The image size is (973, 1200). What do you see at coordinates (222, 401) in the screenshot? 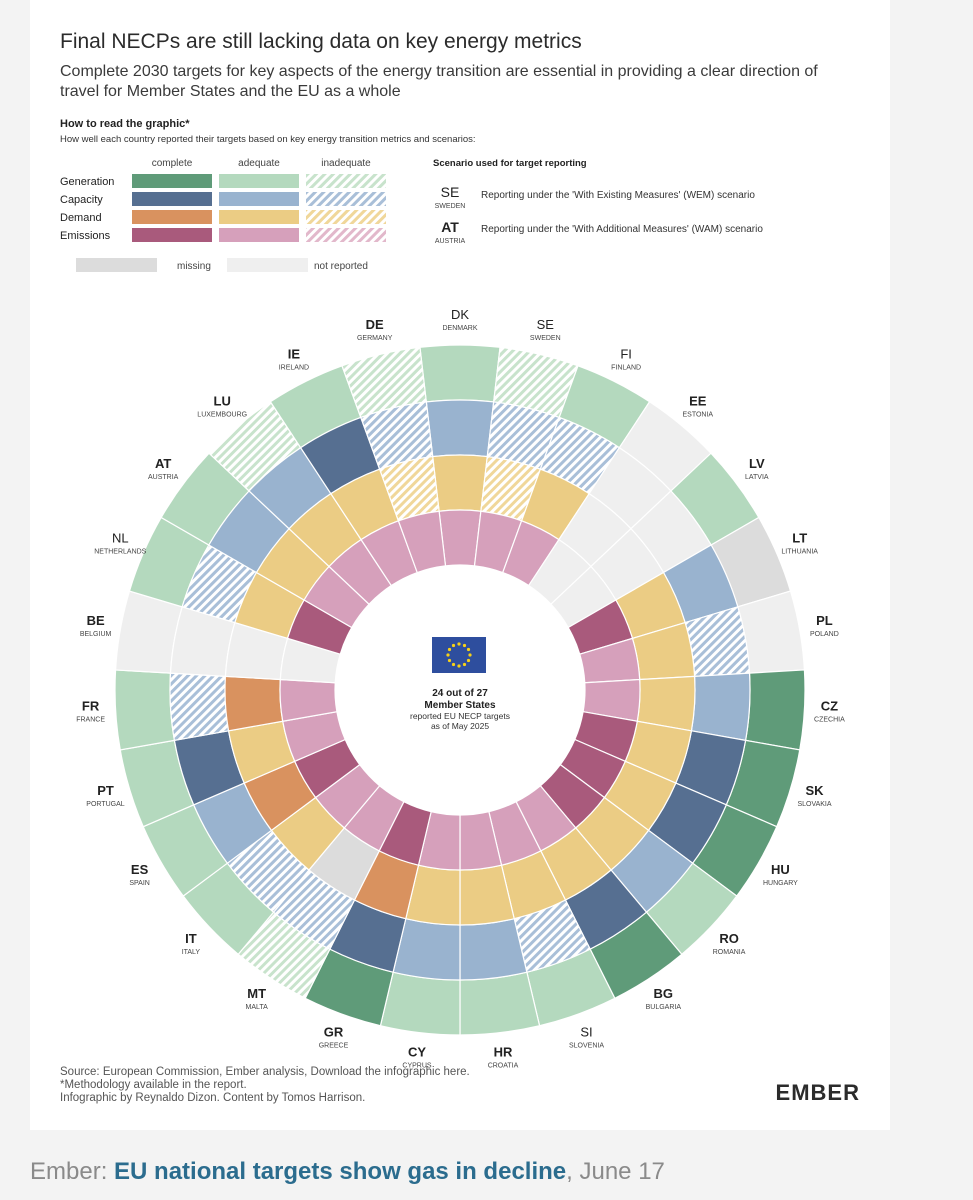
I see `country-code-lu: LU` at bounding box center [222, 401].